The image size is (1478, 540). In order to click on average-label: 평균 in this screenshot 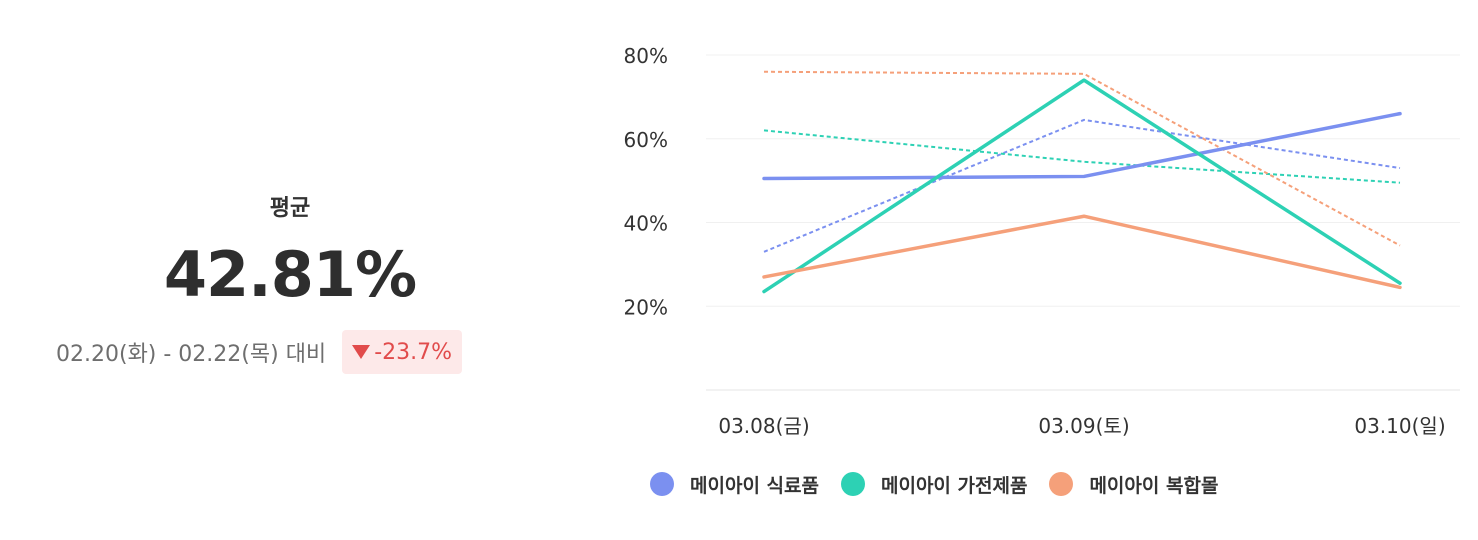, I will do `click(290, 208)`.